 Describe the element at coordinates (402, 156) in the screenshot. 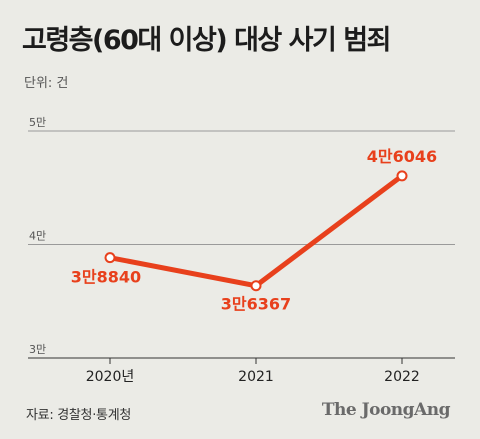

I see `data-label: 4만6046` at that location.